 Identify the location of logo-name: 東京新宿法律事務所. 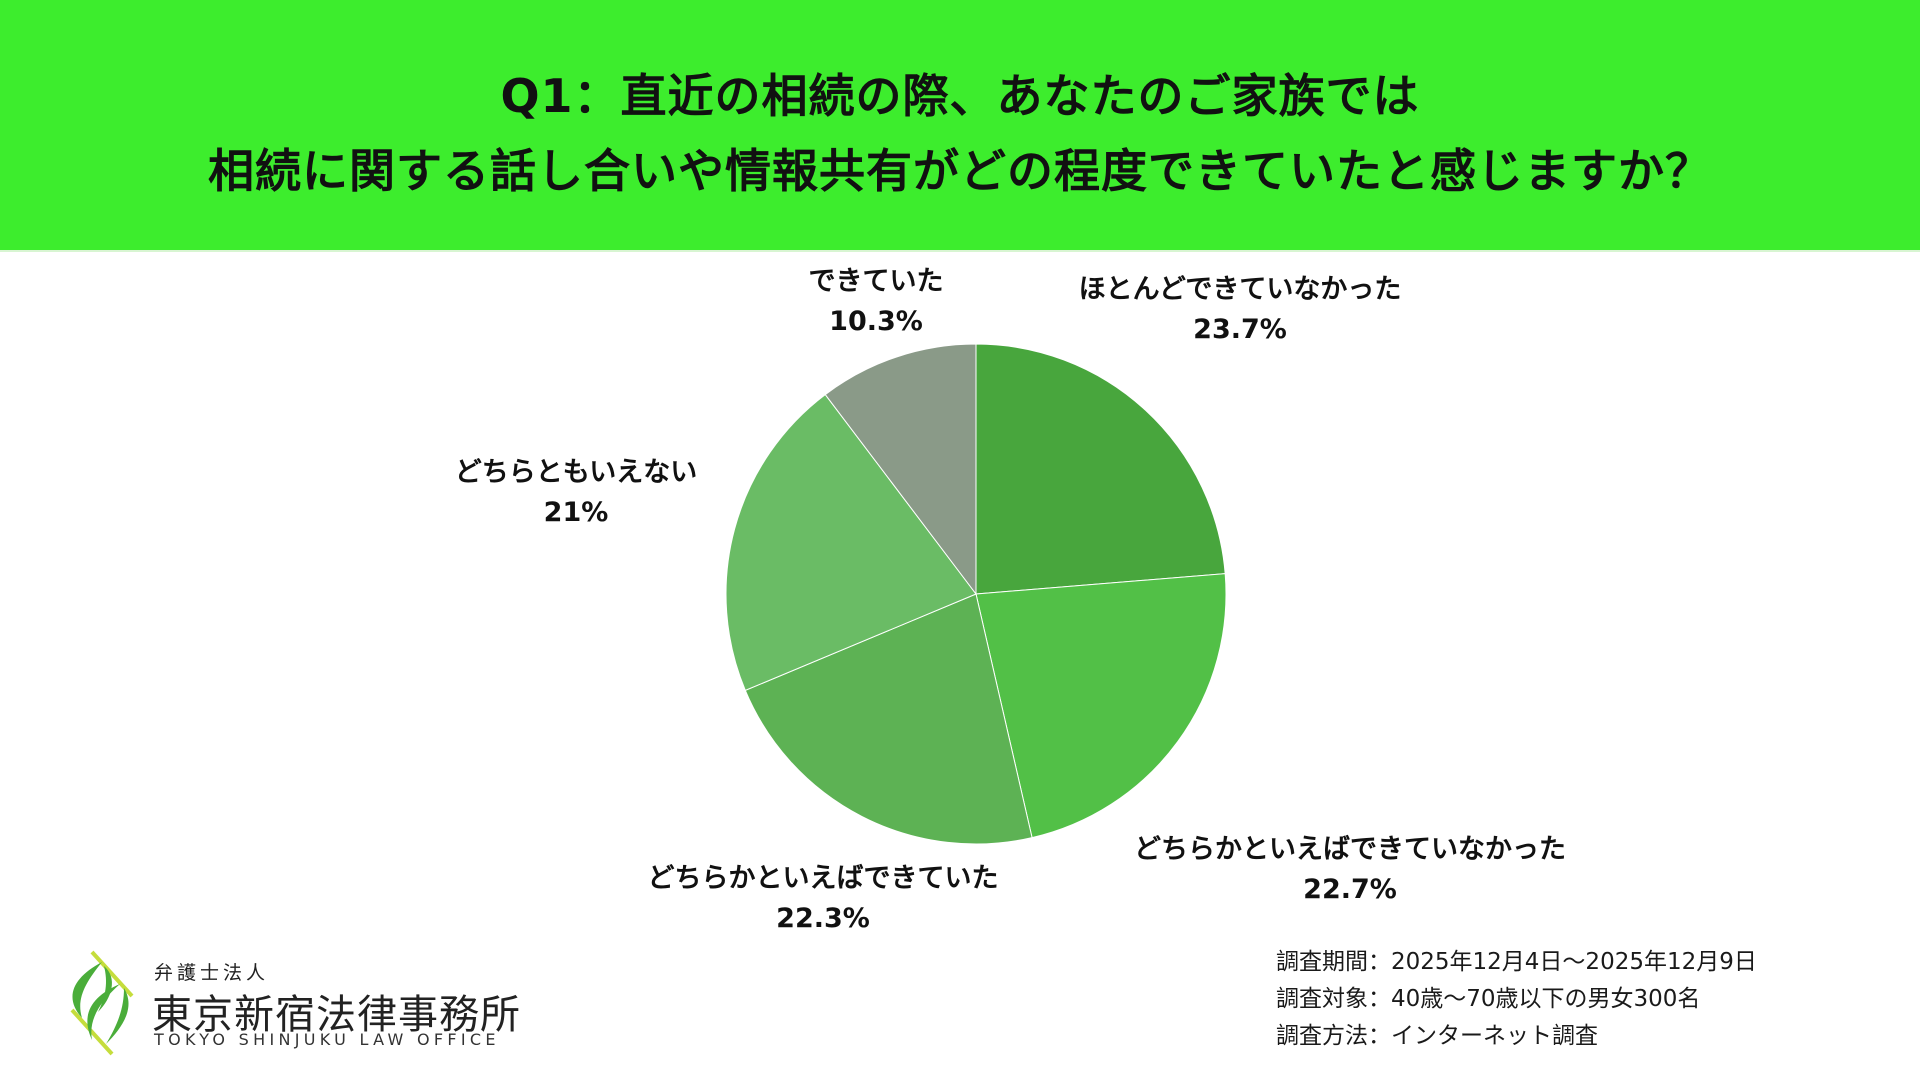
(336, 1015).